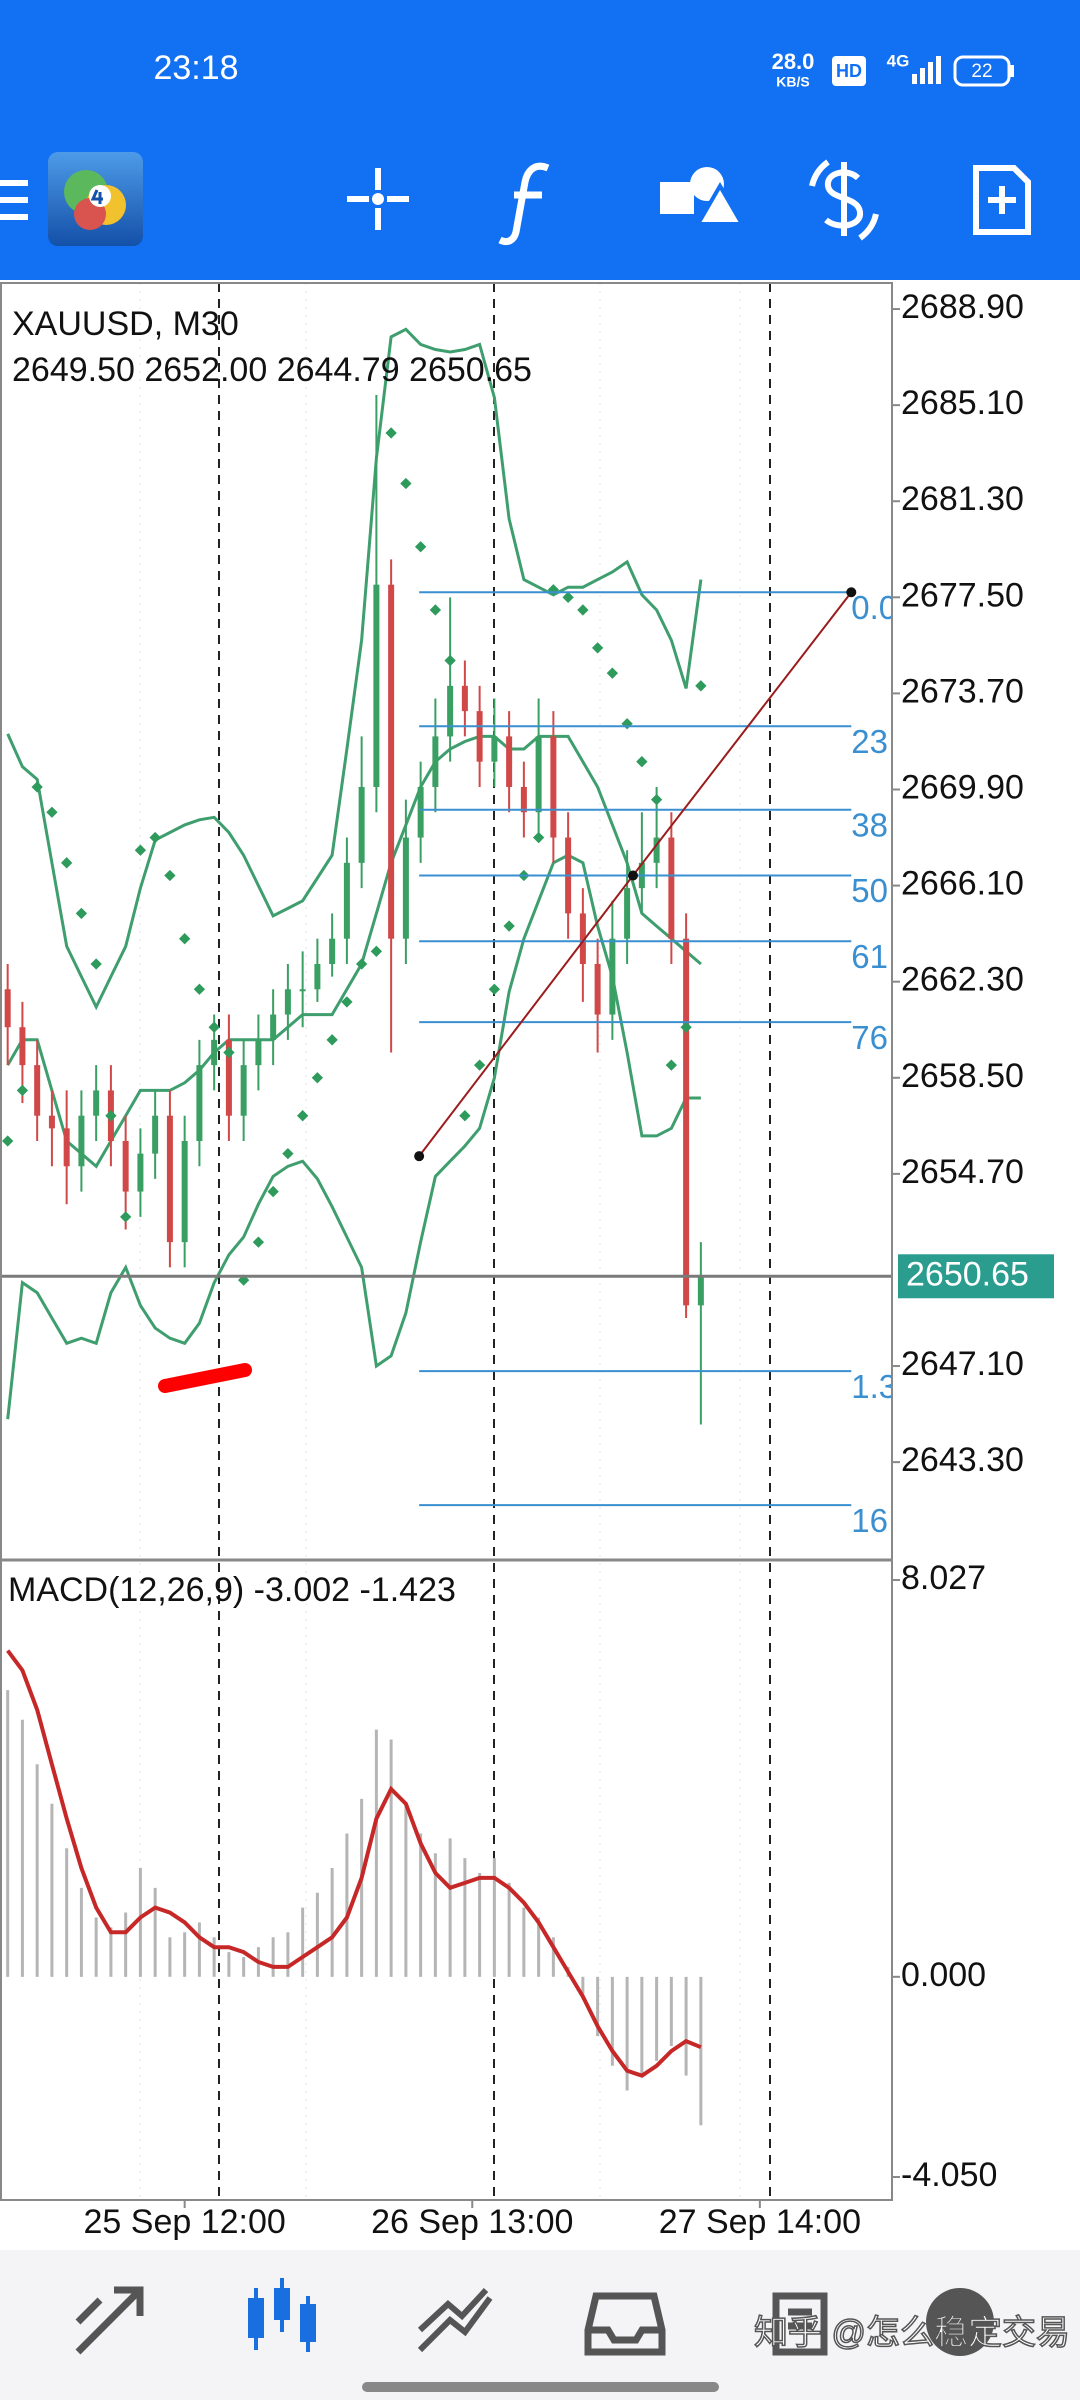  What do you see at coordinates (874, 607) in the screenshot?
I see `fib-label: 0.0` at bounding box center [874, 607].